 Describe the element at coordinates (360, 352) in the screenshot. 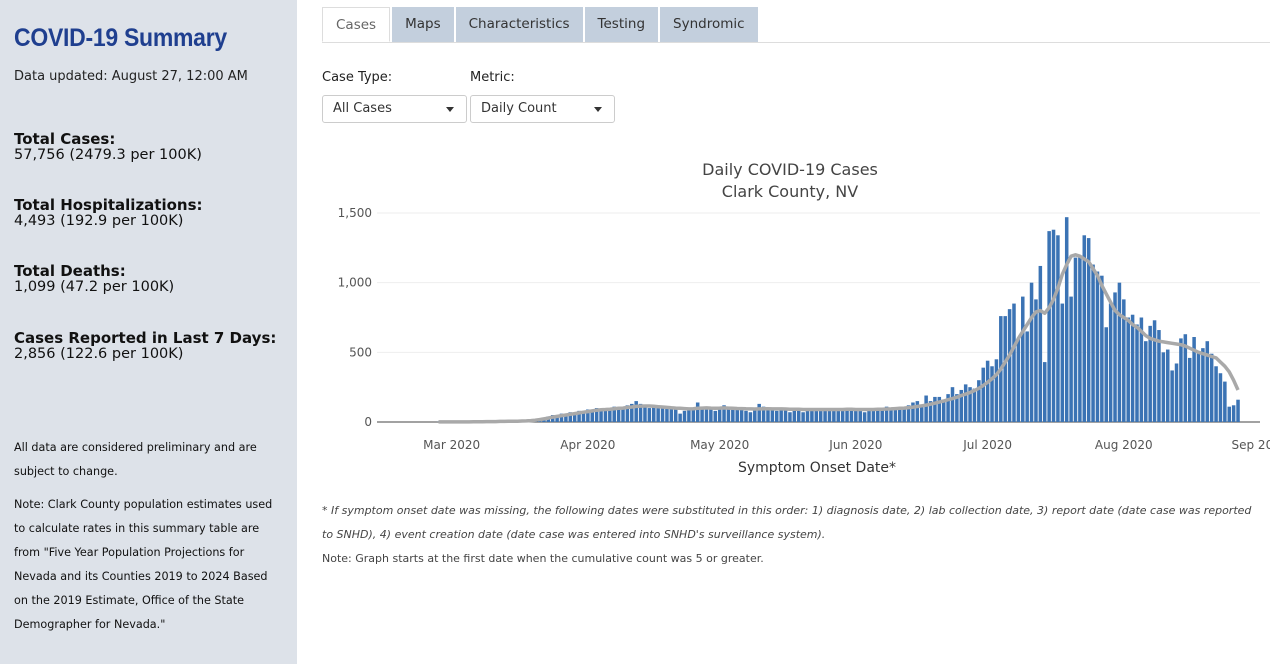

I see `y-tick-label: 500` at that location.